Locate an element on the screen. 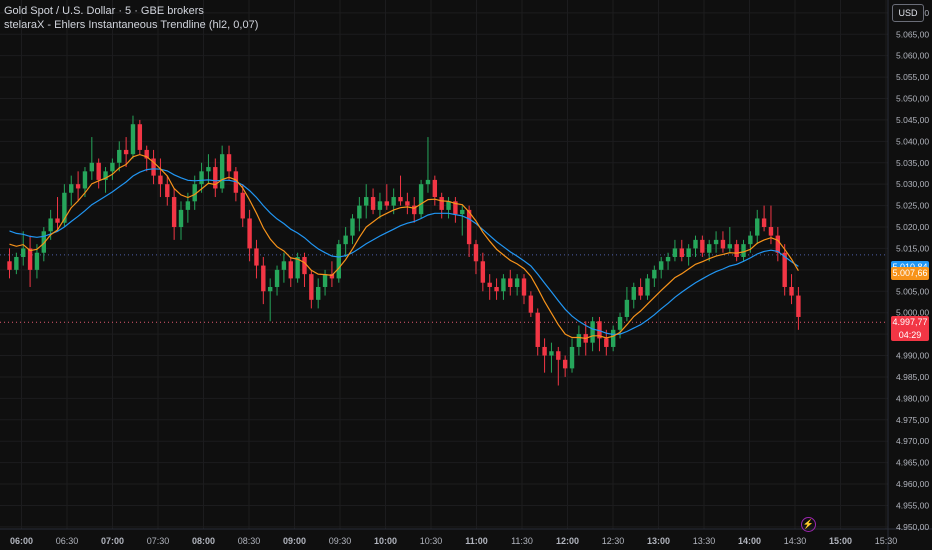 The width and height of the screenshot is (932, 550). currency-button: USD is located at coordinates (908, 13).